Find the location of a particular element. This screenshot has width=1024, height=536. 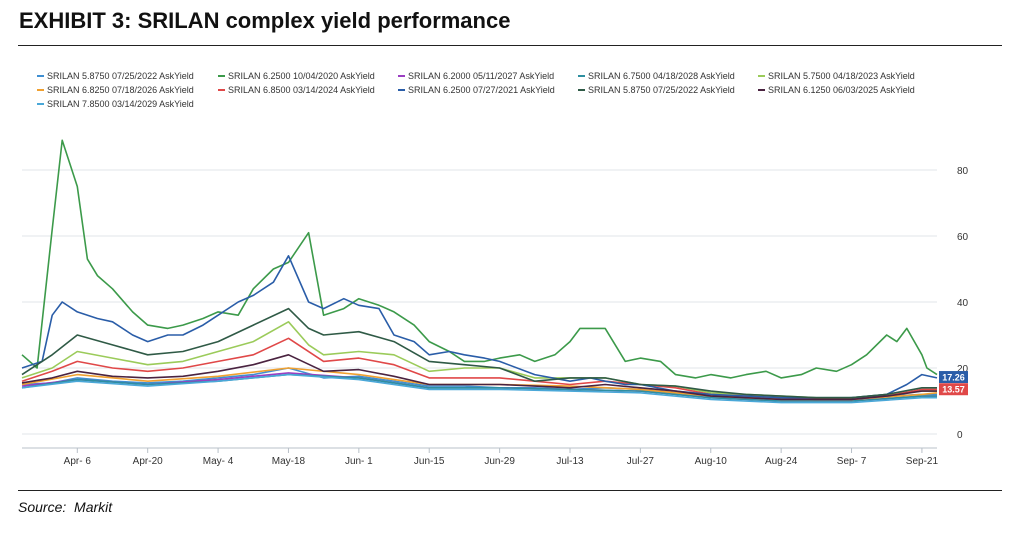

legend-entry: SRILAN 5.7500 04/18/2023 AskYield is located at coordinates (841, 76).